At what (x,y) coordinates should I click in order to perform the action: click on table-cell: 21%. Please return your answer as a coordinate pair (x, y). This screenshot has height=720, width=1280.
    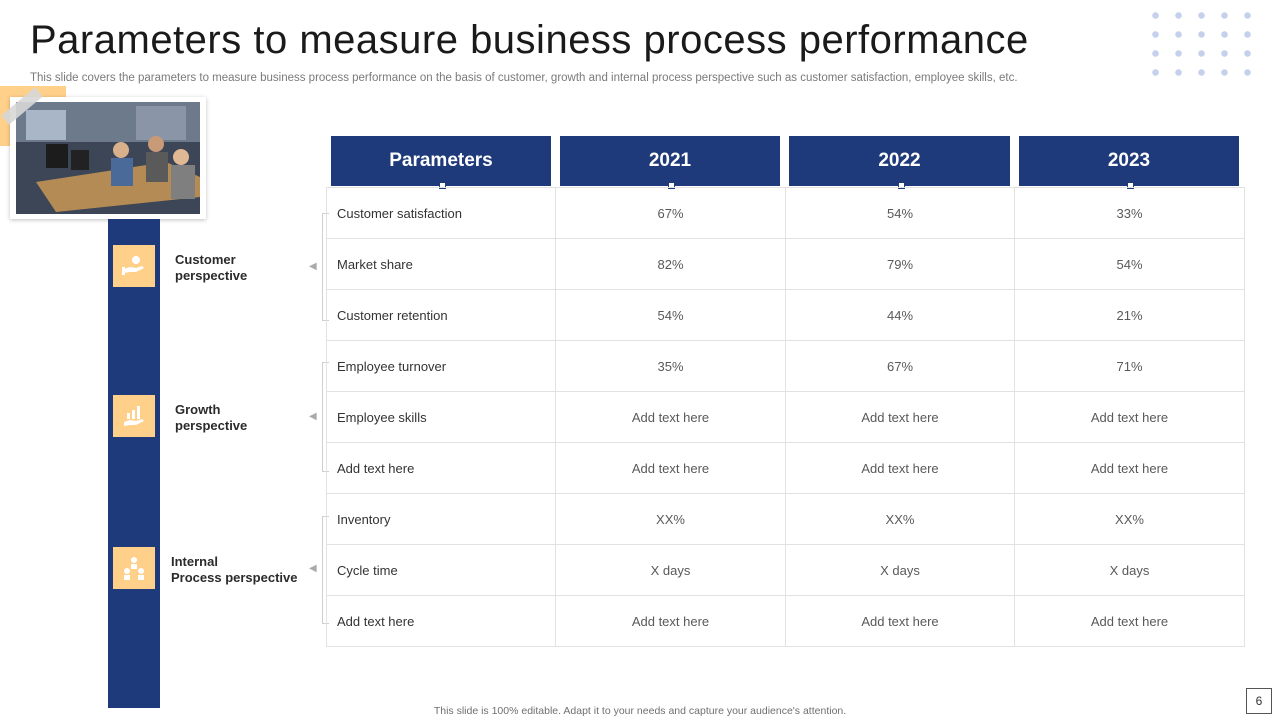
    Looking at the image, I should click on (1129, 315).